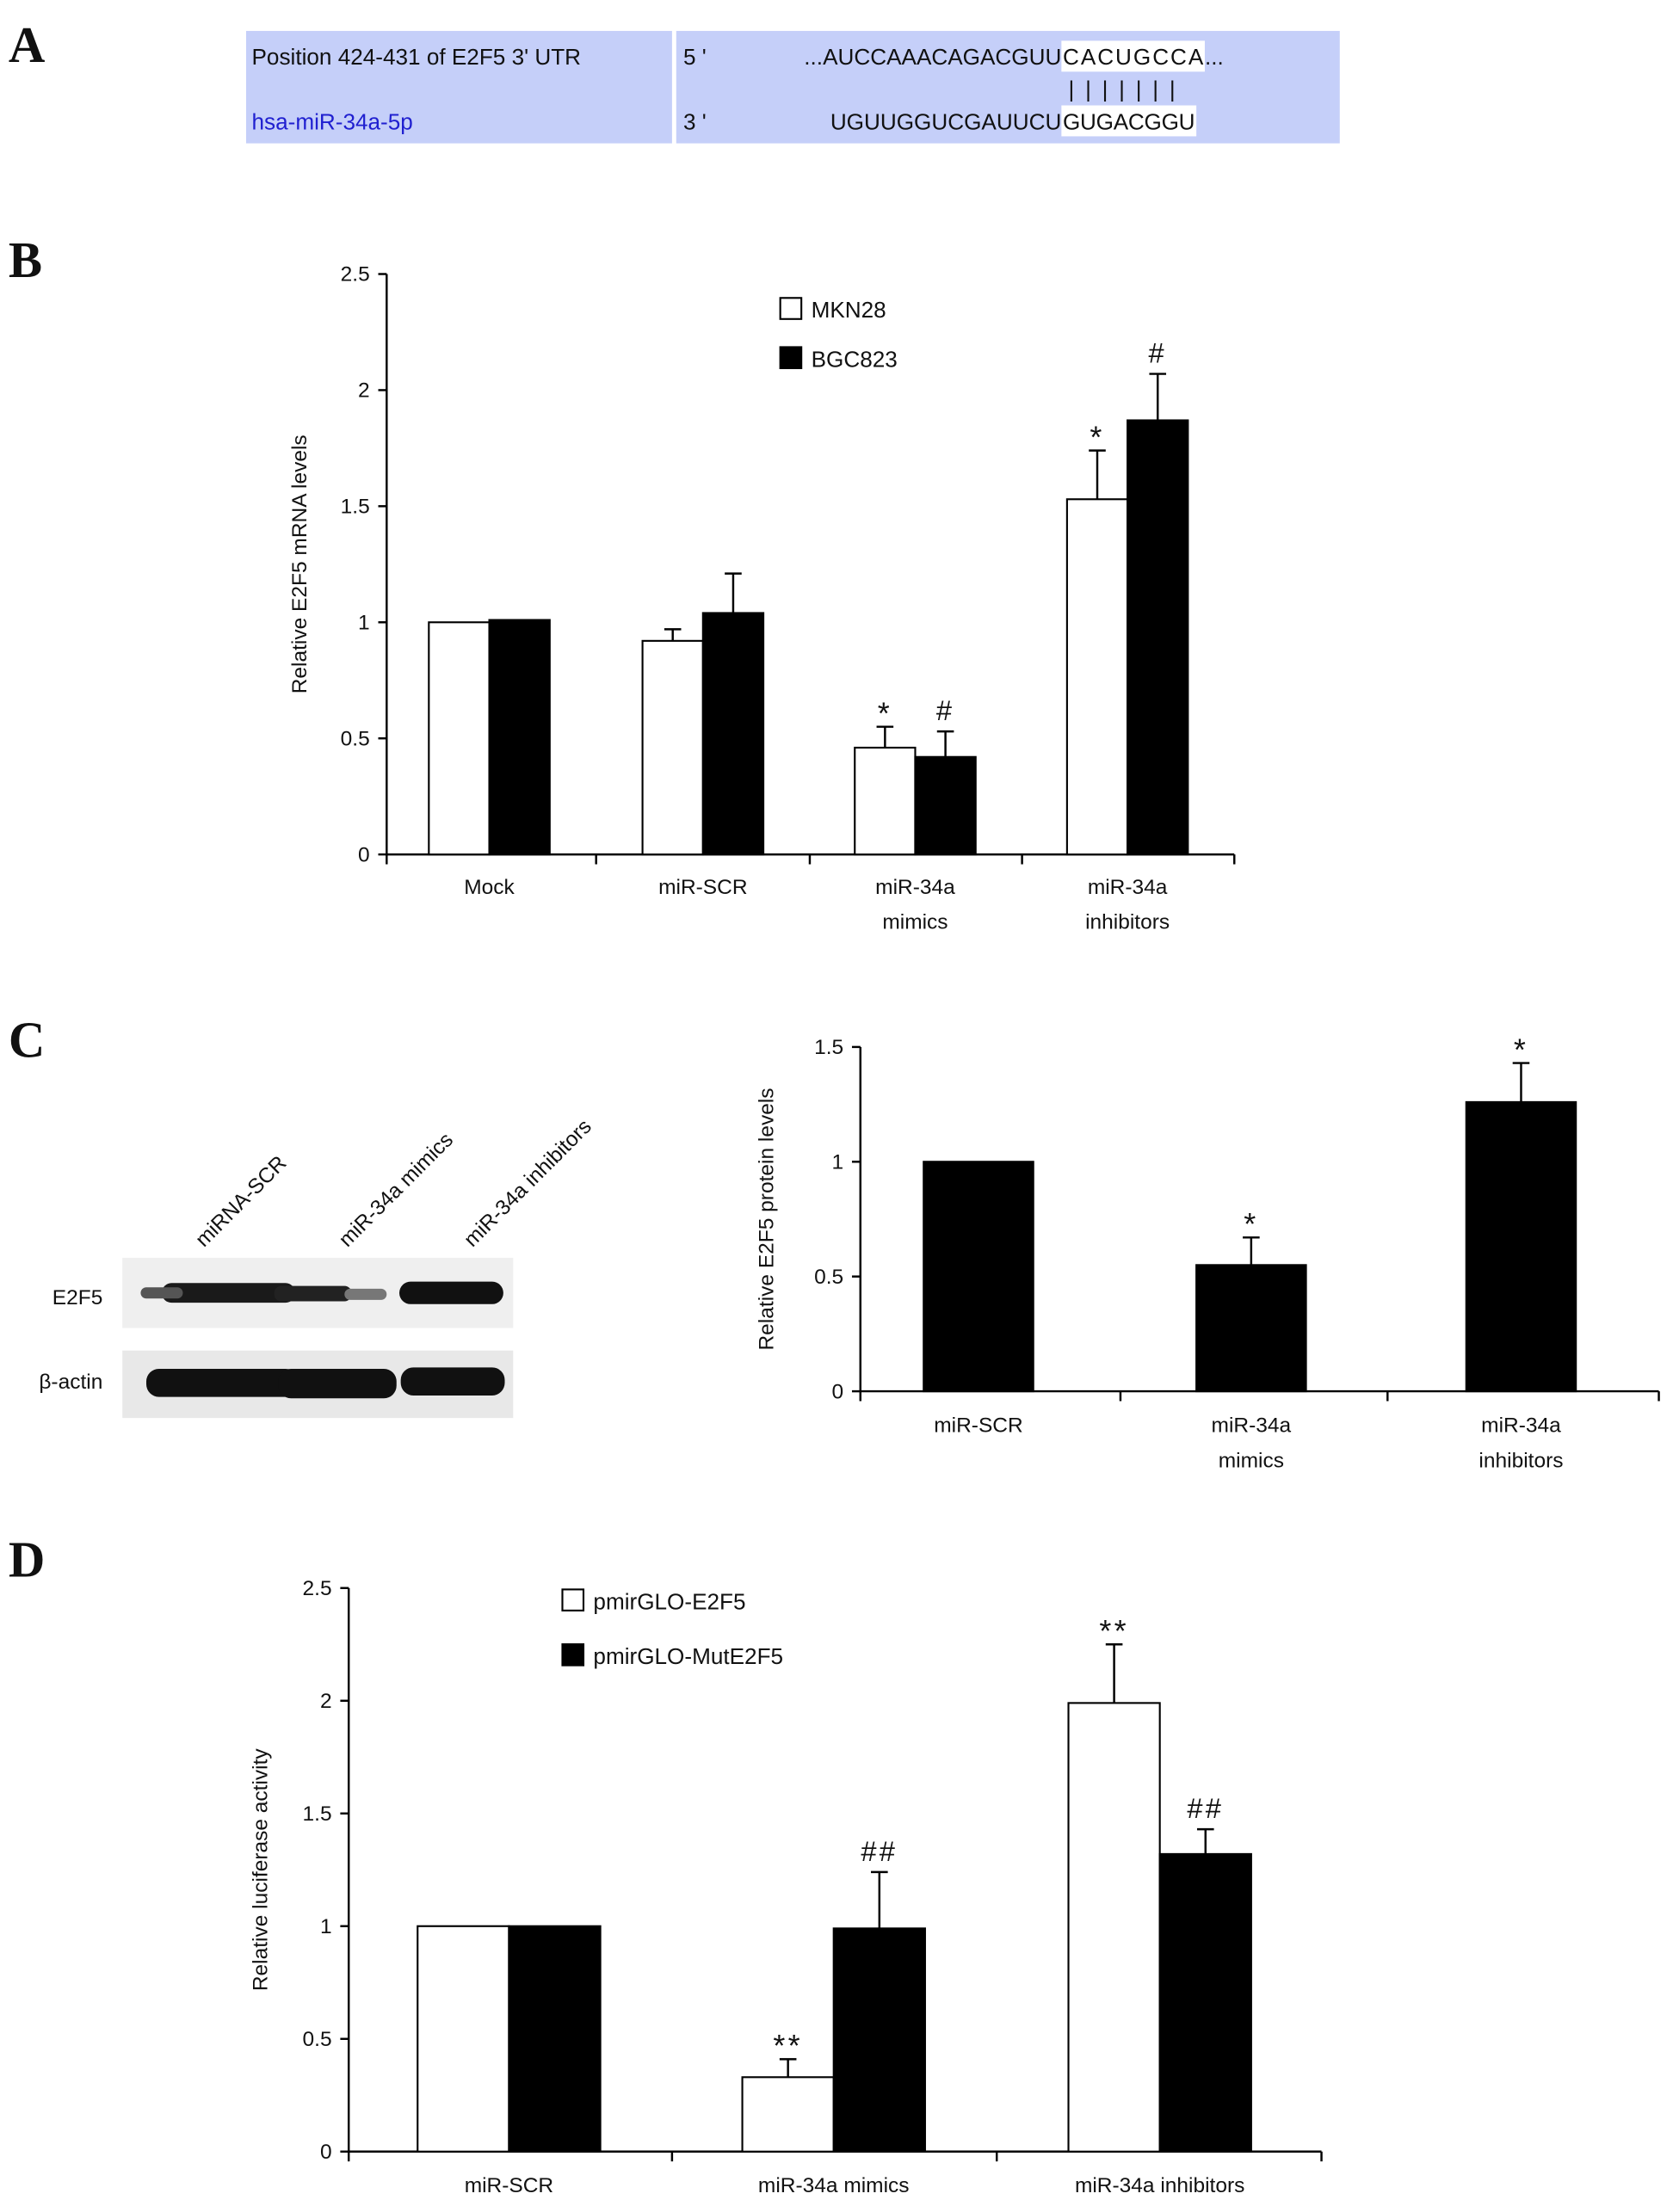 The width and height of the screenshot is (1673, 2212). What do you see at coordinates (695, 57) in the screenshot?
I see `utr-5prime: 5 '` at bounding box center [695, 57].